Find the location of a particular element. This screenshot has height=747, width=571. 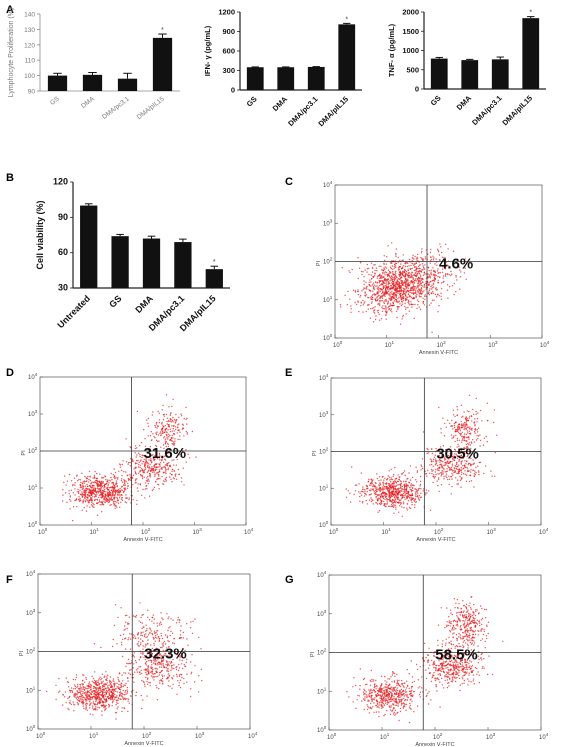

y-tick-label: 1200 is located at coordinates (226, 12).